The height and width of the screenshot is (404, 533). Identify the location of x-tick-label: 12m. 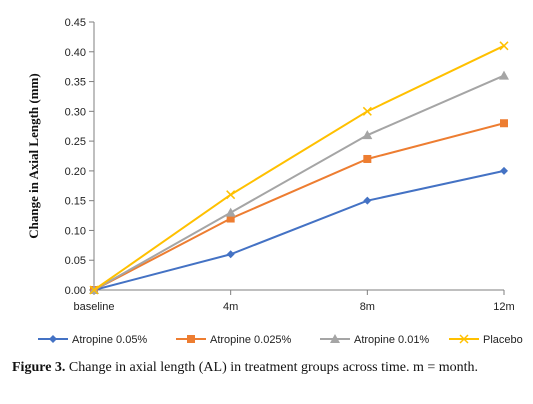
(503, 307).